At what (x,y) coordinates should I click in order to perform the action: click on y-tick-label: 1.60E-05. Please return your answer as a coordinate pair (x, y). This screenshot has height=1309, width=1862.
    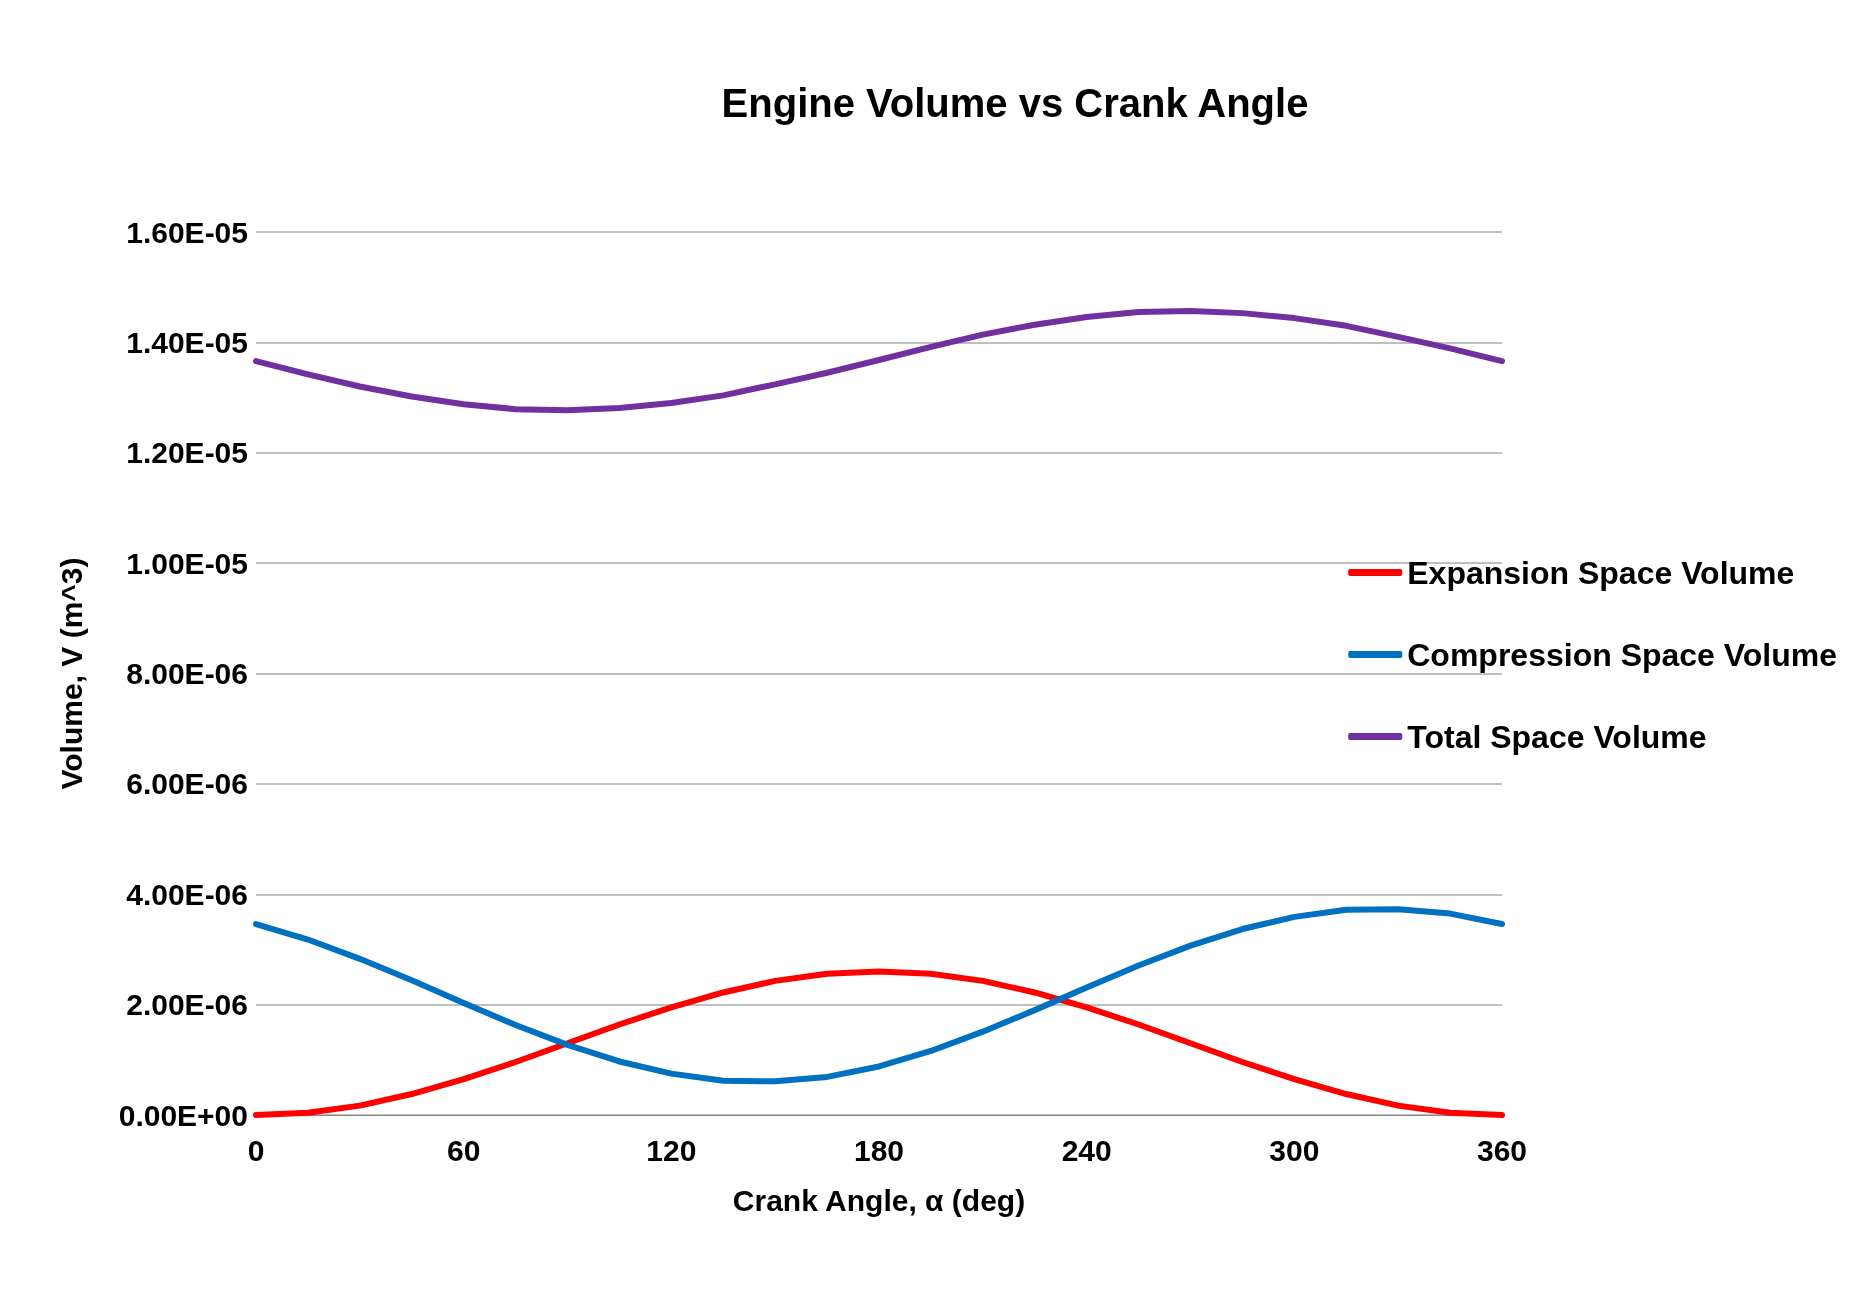
    Looking at the image, I should click on (187, 232).